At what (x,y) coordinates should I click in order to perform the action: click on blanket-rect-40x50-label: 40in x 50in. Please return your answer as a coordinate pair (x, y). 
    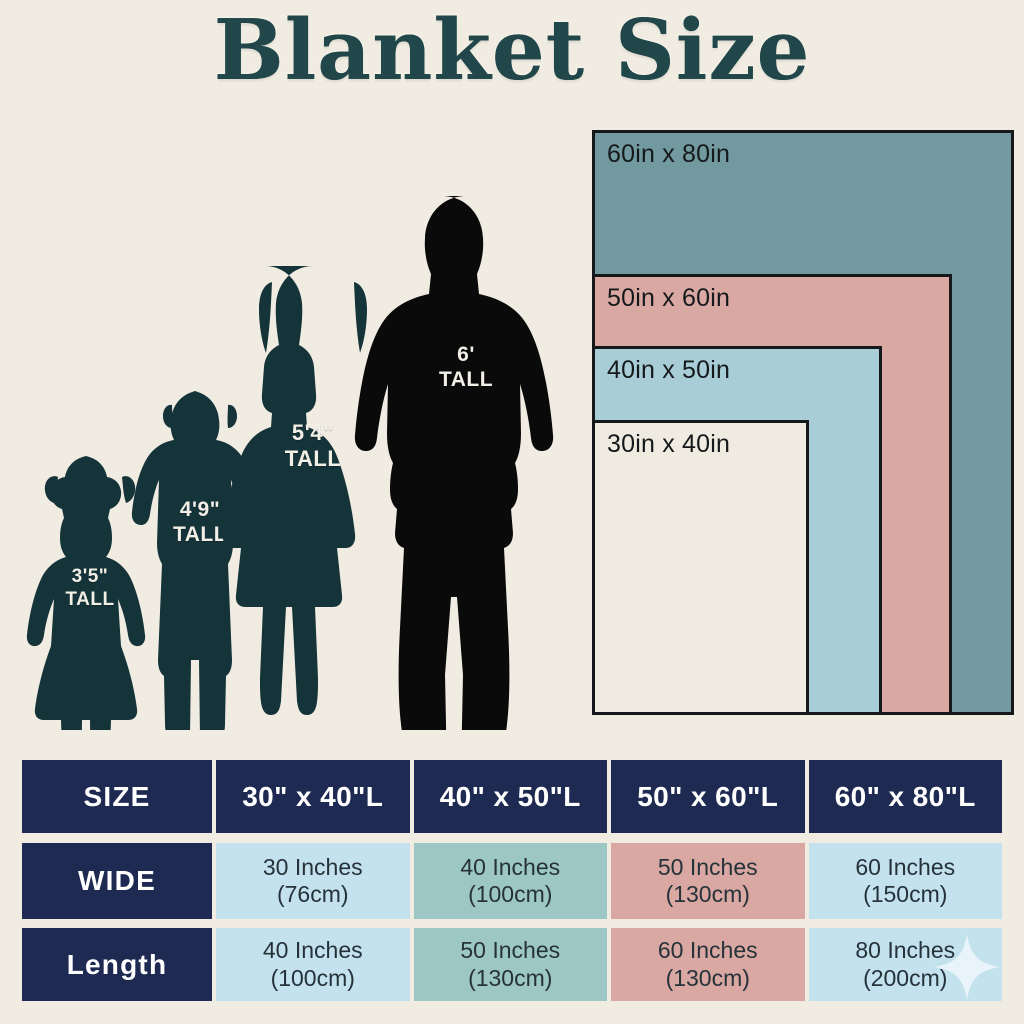
    Looking at the image, I should click on (669, 370).